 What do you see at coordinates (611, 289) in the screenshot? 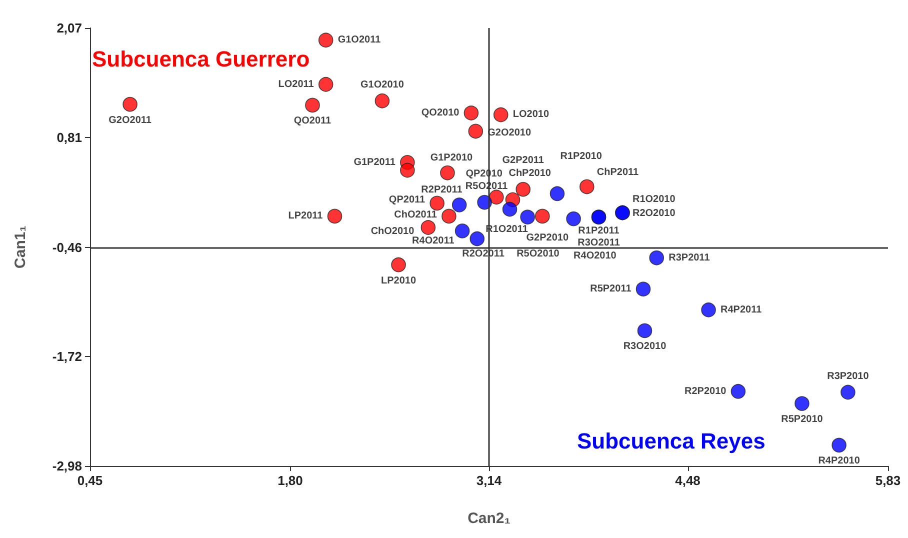
I see `data-label: R5P2011` at bounding box center [611, 289].